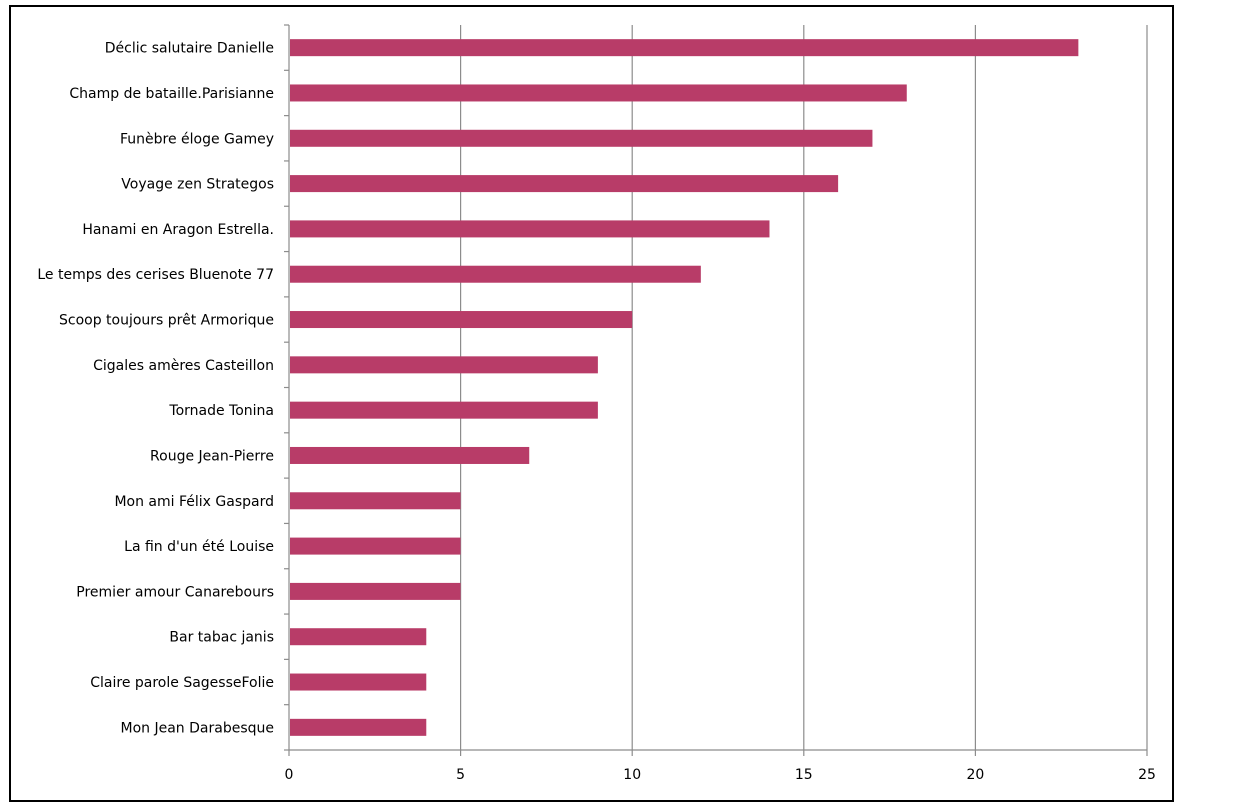 This screenshot has width=1234, height=807. What do you see at coordinates (212, 456) in the screenshot?
I see `category-label: Rouge Jean-Pierre` at bounding box center [212, 456].